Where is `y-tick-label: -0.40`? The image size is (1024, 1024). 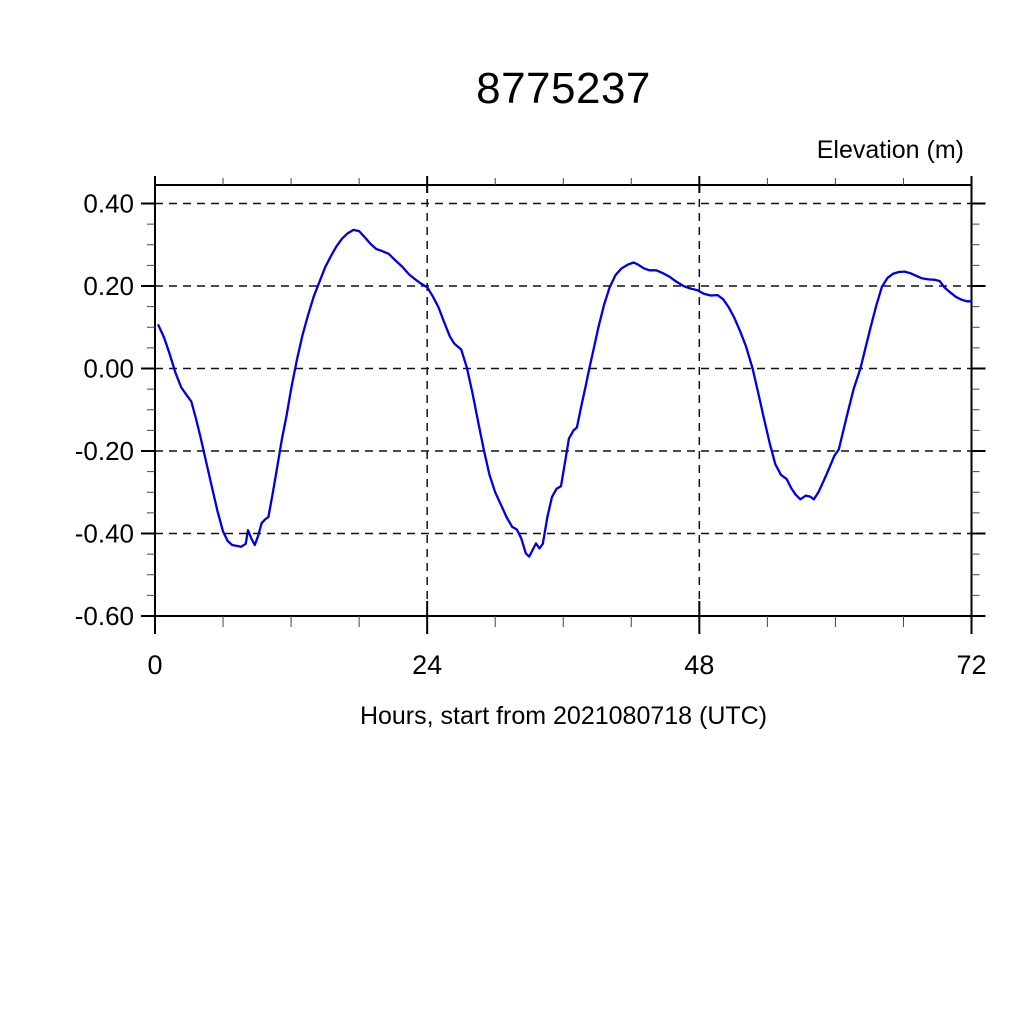 y-tick-label: -0.40 is located at coordinates (104, 534).